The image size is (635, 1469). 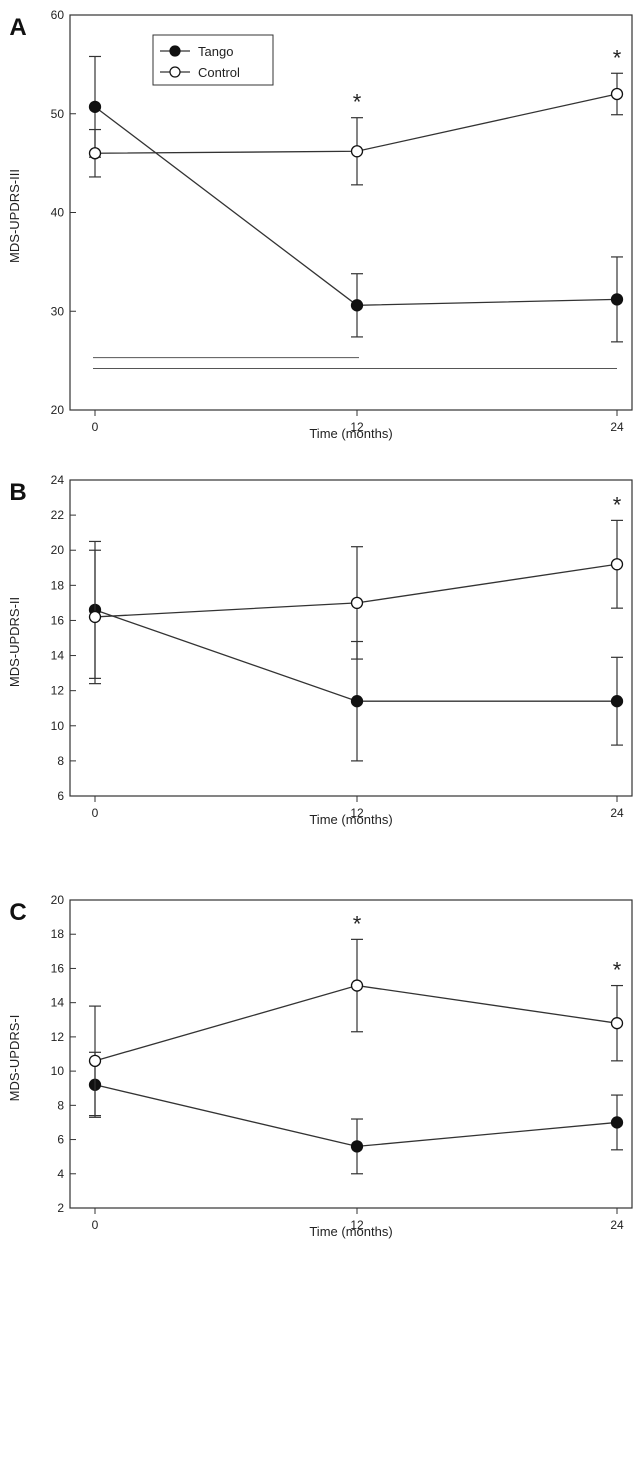 I want to click on legend-marker-tango, so click(x=175, y=51).